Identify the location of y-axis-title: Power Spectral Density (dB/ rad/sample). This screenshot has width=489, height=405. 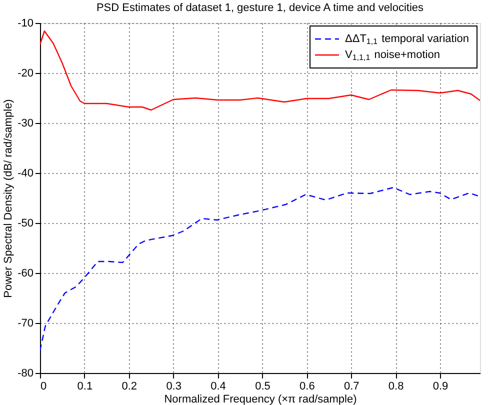
(8, 198).